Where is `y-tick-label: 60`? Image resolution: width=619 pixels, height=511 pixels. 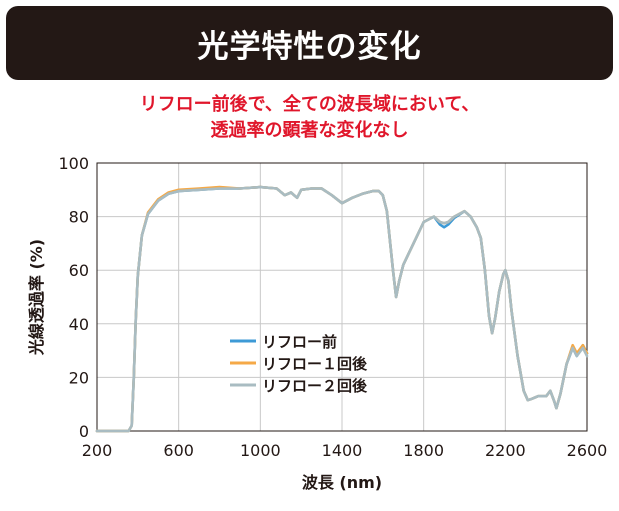 y-tick-label: 60 is located at coordinates (79, 270).